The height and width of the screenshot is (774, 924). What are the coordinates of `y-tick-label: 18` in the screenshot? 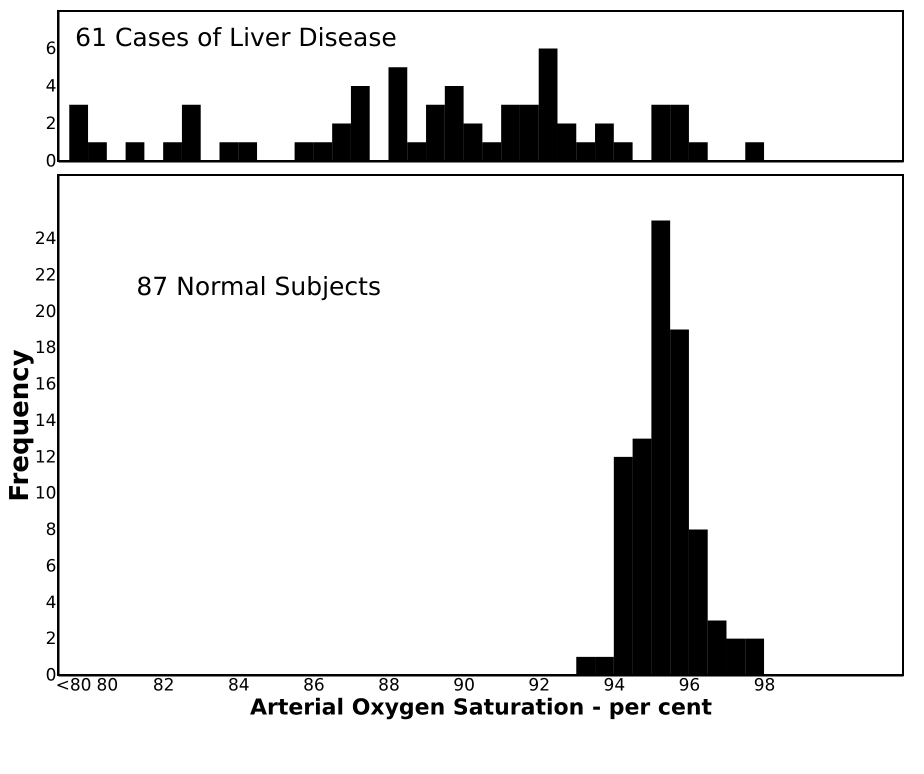 It's located at (45, 348).